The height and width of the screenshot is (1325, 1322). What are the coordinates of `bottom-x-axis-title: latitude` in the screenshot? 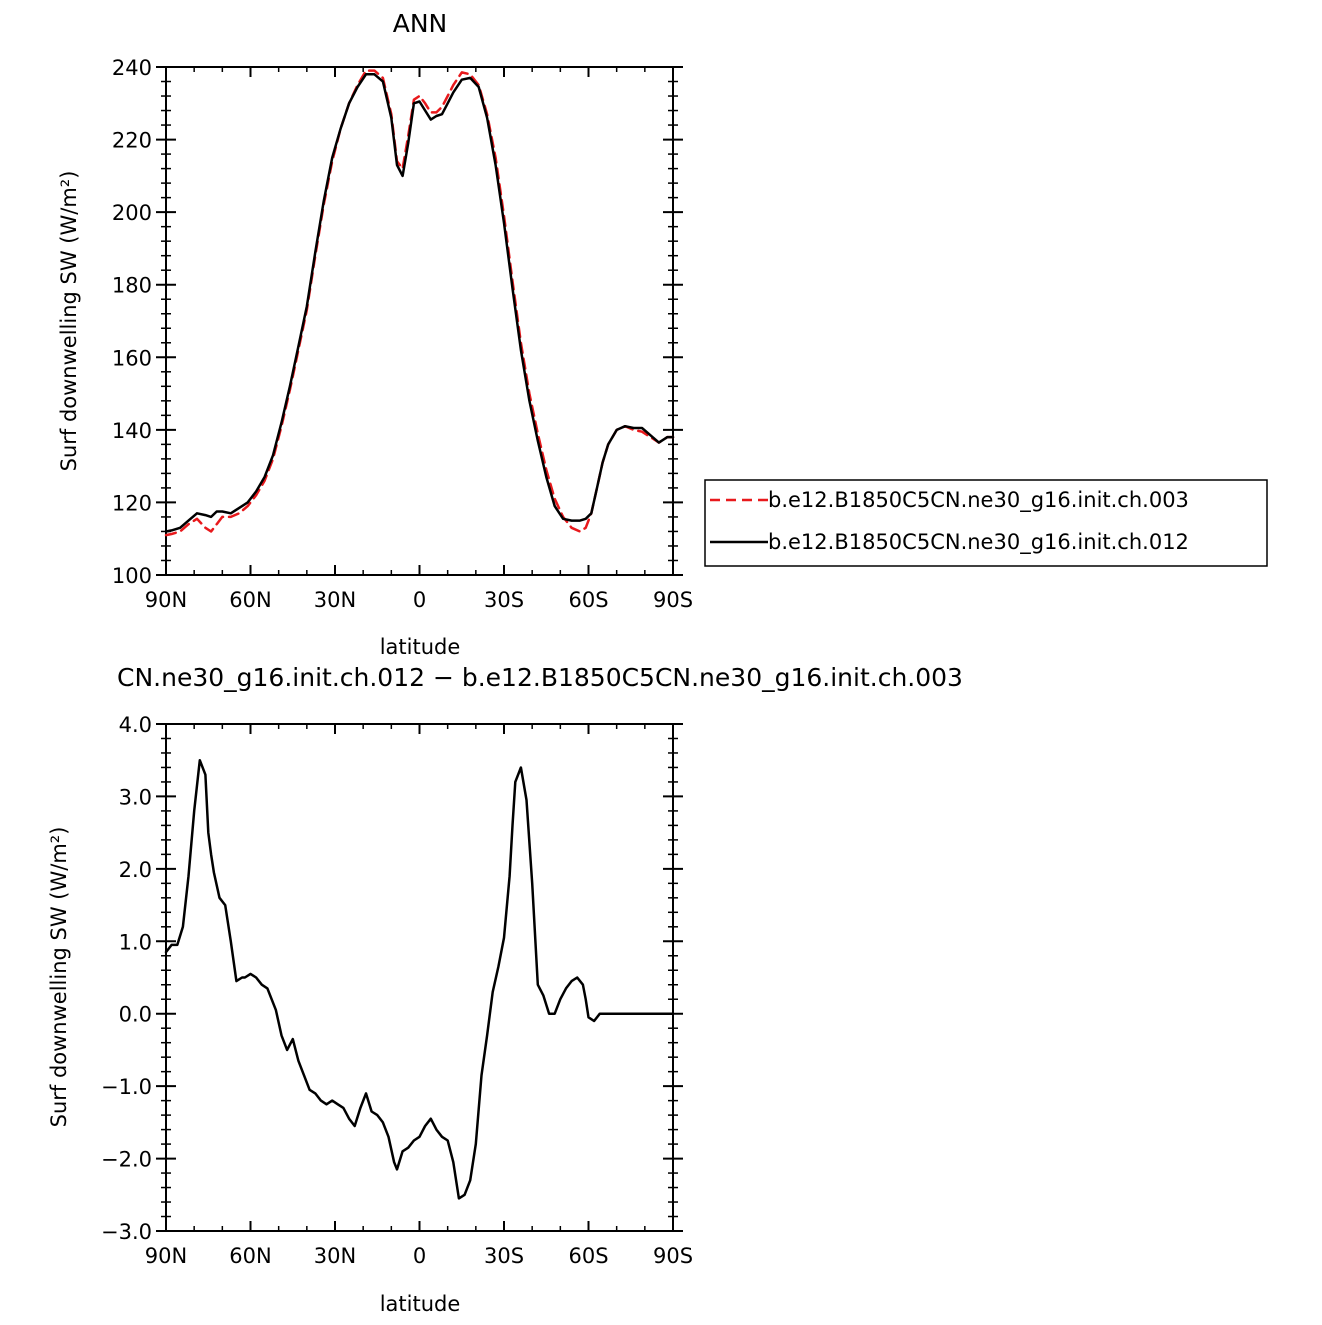 It's located at (420, 1304).